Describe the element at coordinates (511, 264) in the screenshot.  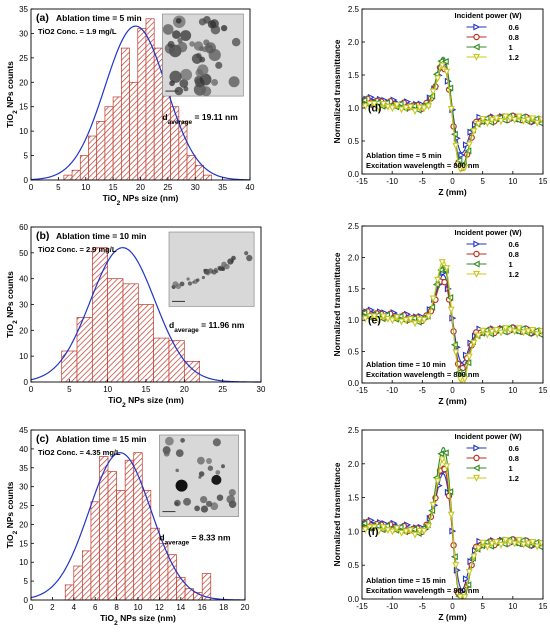
I see `legend-entry: 1` at that location.